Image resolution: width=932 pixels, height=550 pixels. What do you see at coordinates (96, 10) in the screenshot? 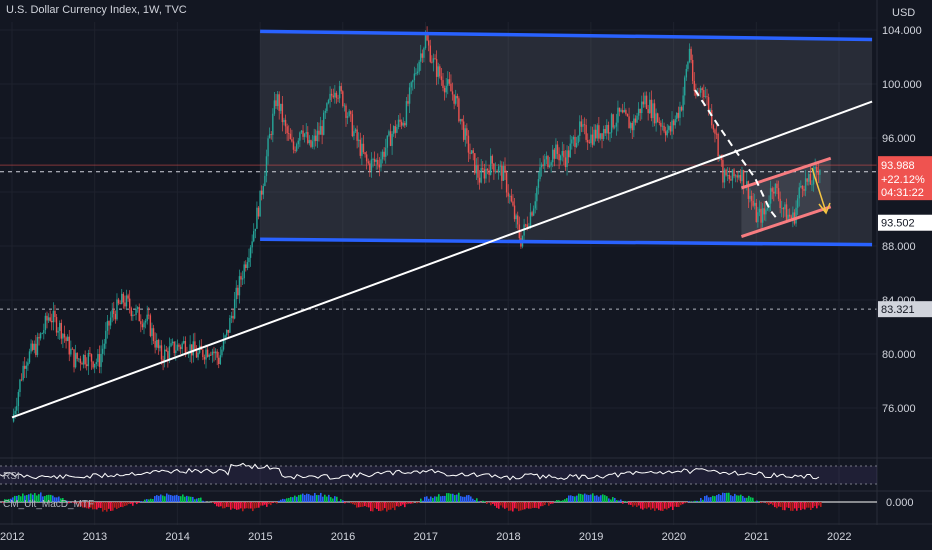
I see `chart-title: U.S. Dollar Currency Index, 1W, TVC` at bounding box center [96, 10].